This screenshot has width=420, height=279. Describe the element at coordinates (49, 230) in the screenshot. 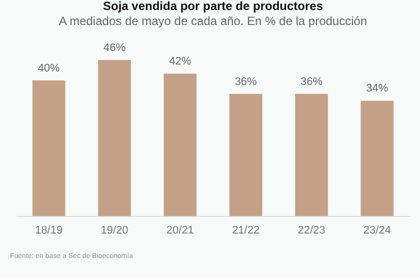

I see `x-tick-label: 18/19` at that location.